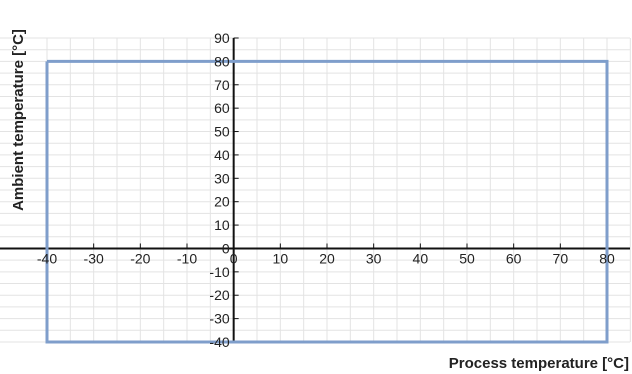  Describe the element at coordinates (140, 258) in the screenshot. I see `x-tick-label: -20` at that location.